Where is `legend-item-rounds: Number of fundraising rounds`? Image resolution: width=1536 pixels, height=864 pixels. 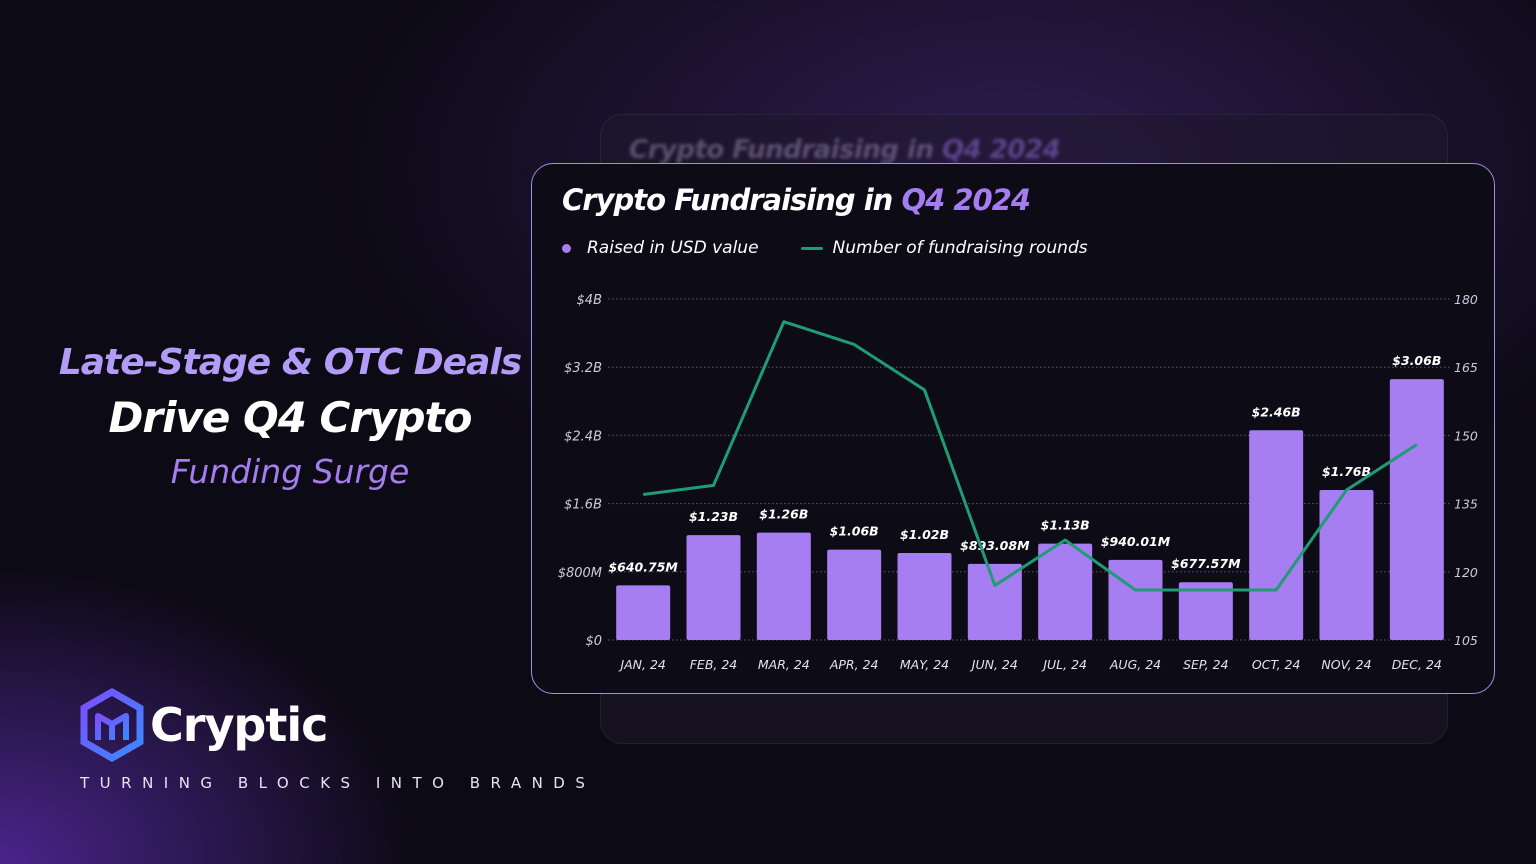
legend-item-rounds: Number of fundraising rounds is located at coordinates (944, 248).